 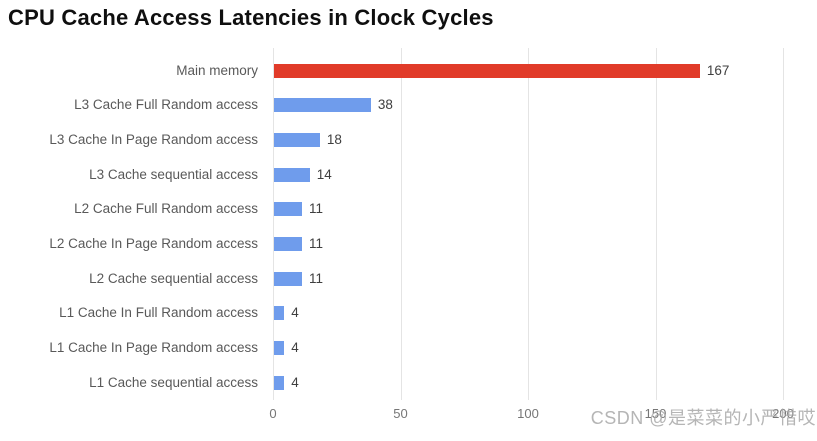 I want to click on value-label: 18, so click(x=334, y=140).